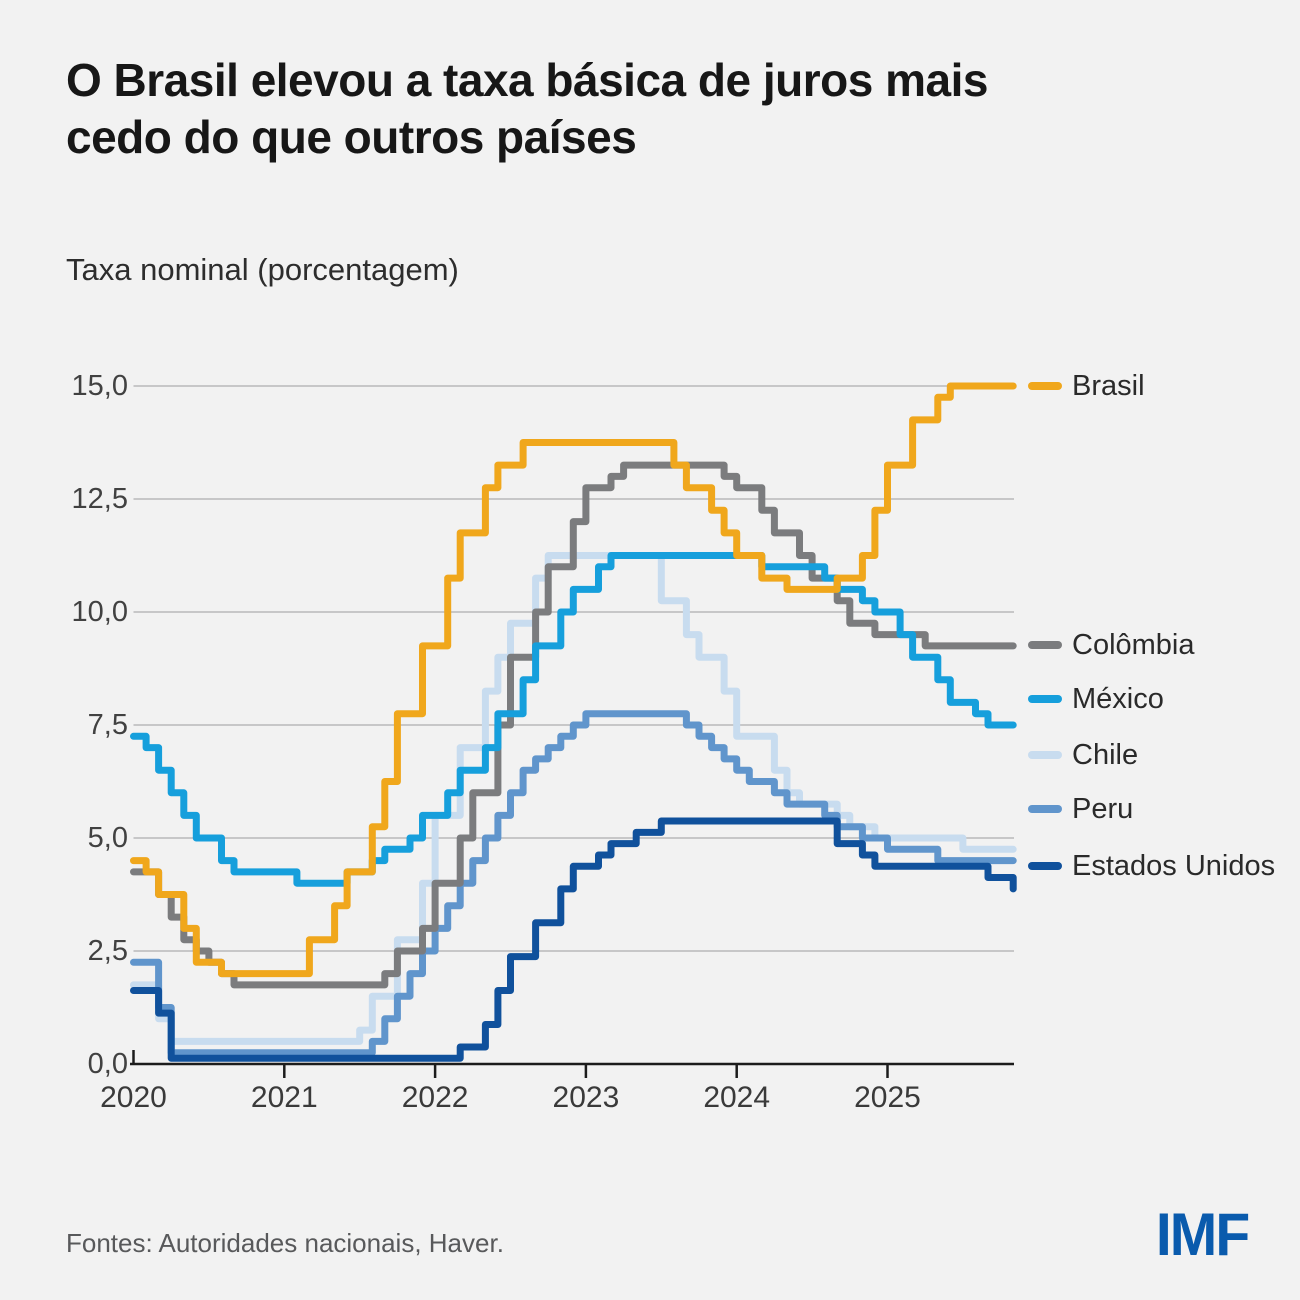 Image resolution: width=1300 pixels, height=1300 pixels. Describe the element at coordinates (351, 137) in the screenshot. I see `title-line-2: cedo do que outros países` at that location.